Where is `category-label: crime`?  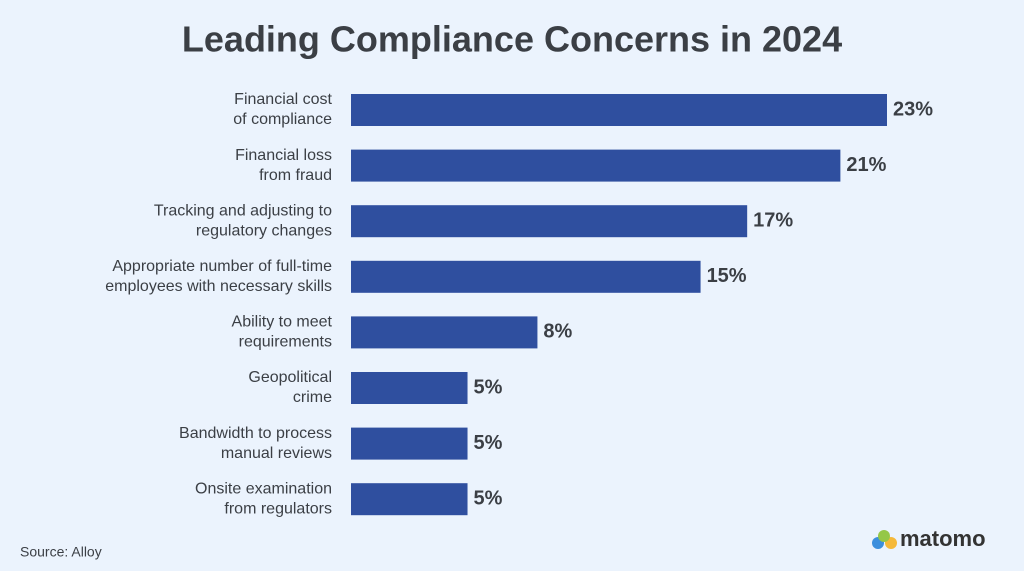
category-label: crime is located at coordinates (312, 397).